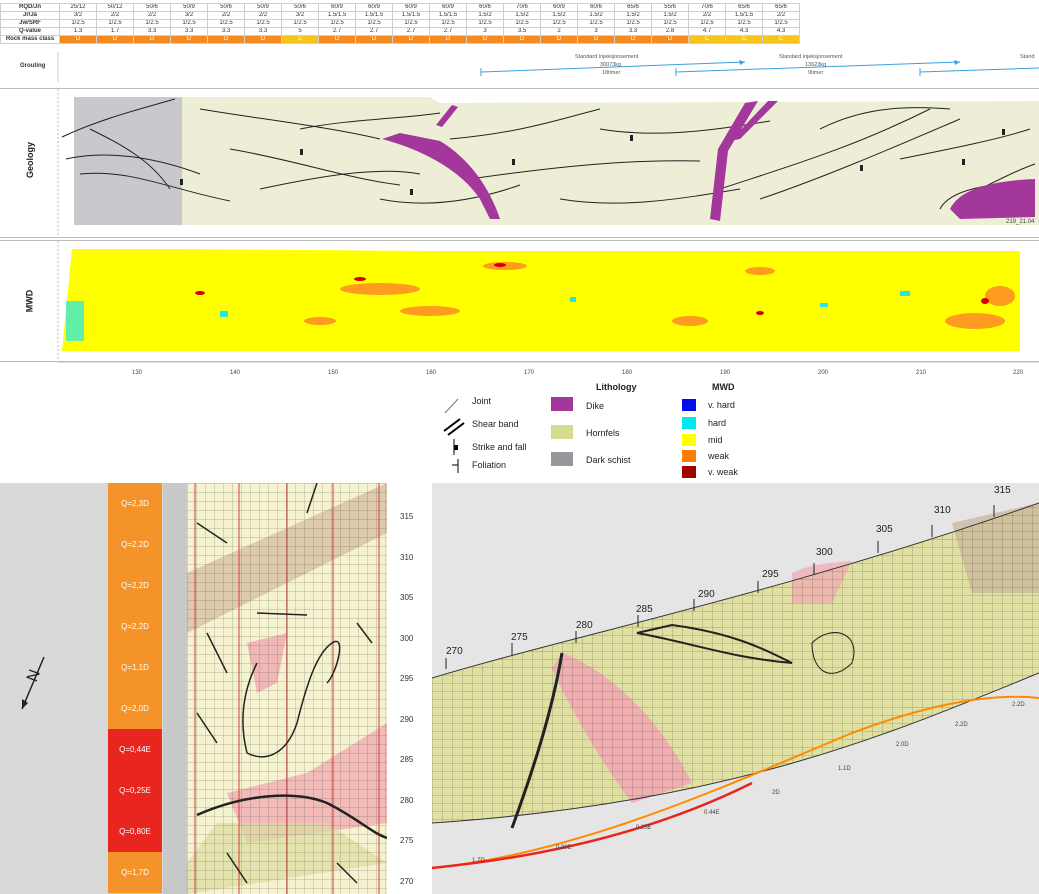 The width and height of the screenshot is (1039, 894). What do you see at coordinates (562, 404) in the screenshot?
I see `dike-swatch` at bounding box center [562, 404].